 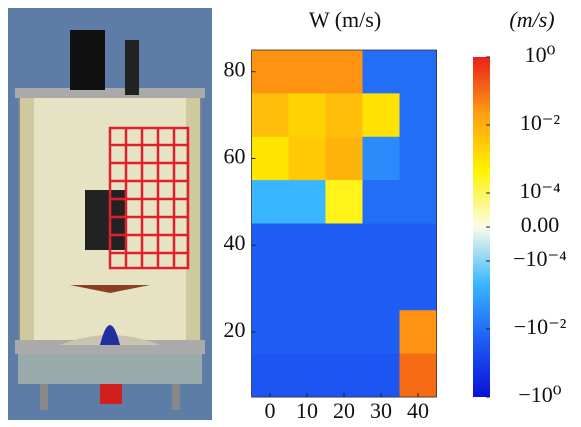 What do you see at coordinates (481, 227) in the screenshot?
I see `colorbar` at bounding box center [481, 227].